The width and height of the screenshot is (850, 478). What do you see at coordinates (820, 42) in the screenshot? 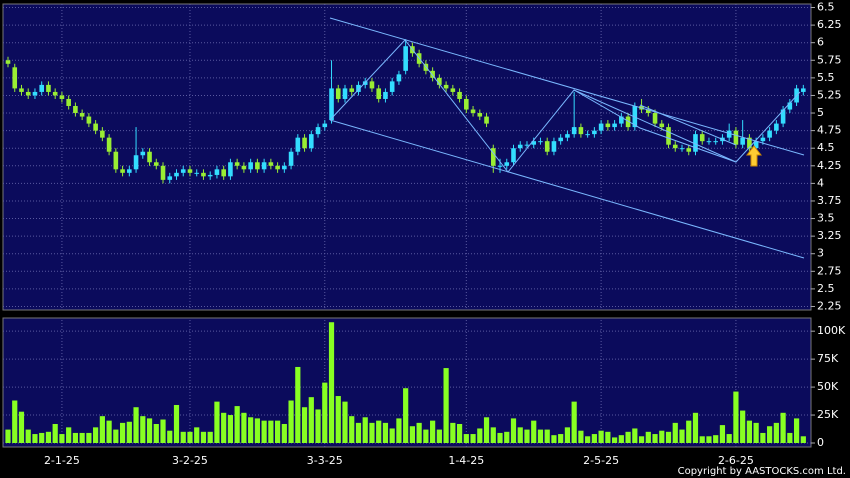
I see `y-tick-label: 6` at bounding box center [820, 42].